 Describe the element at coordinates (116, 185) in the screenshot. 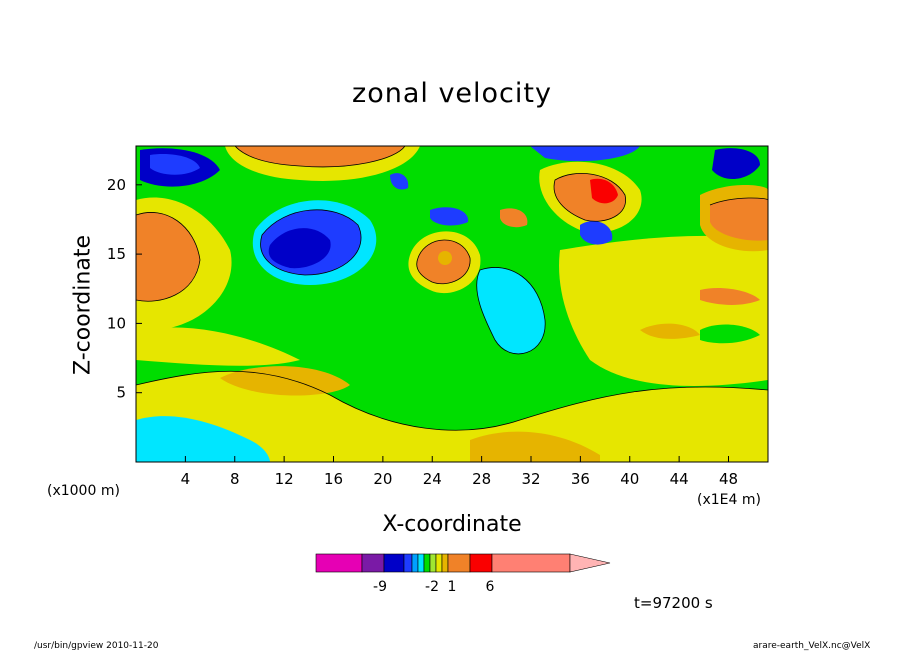

I see `y-tick-label: 20` at that location.